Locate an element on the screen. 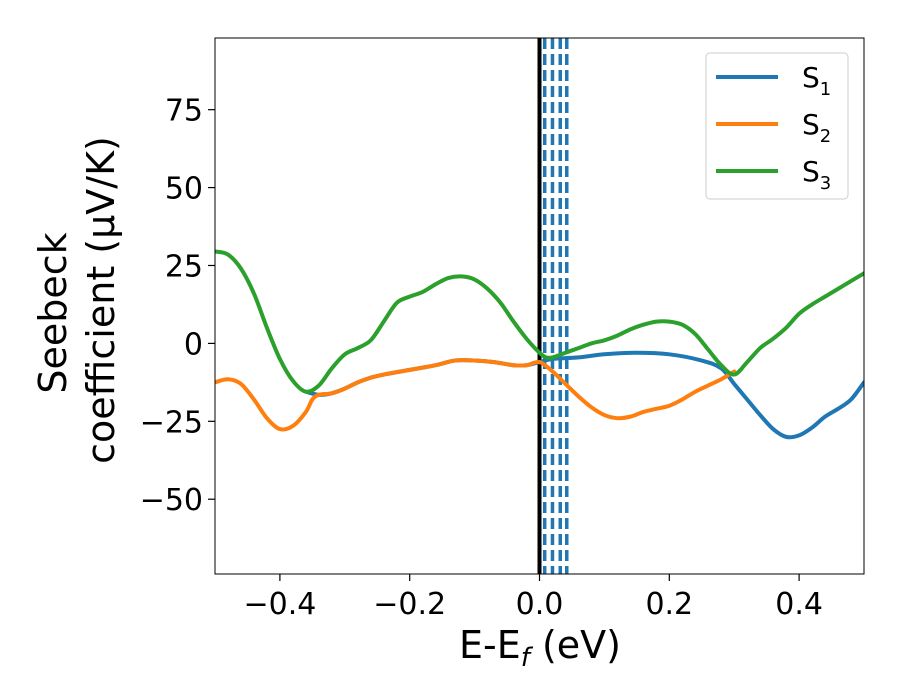 This screenshot has width=900, height=700. series-line-s2 is located at coordinates (476, 395).